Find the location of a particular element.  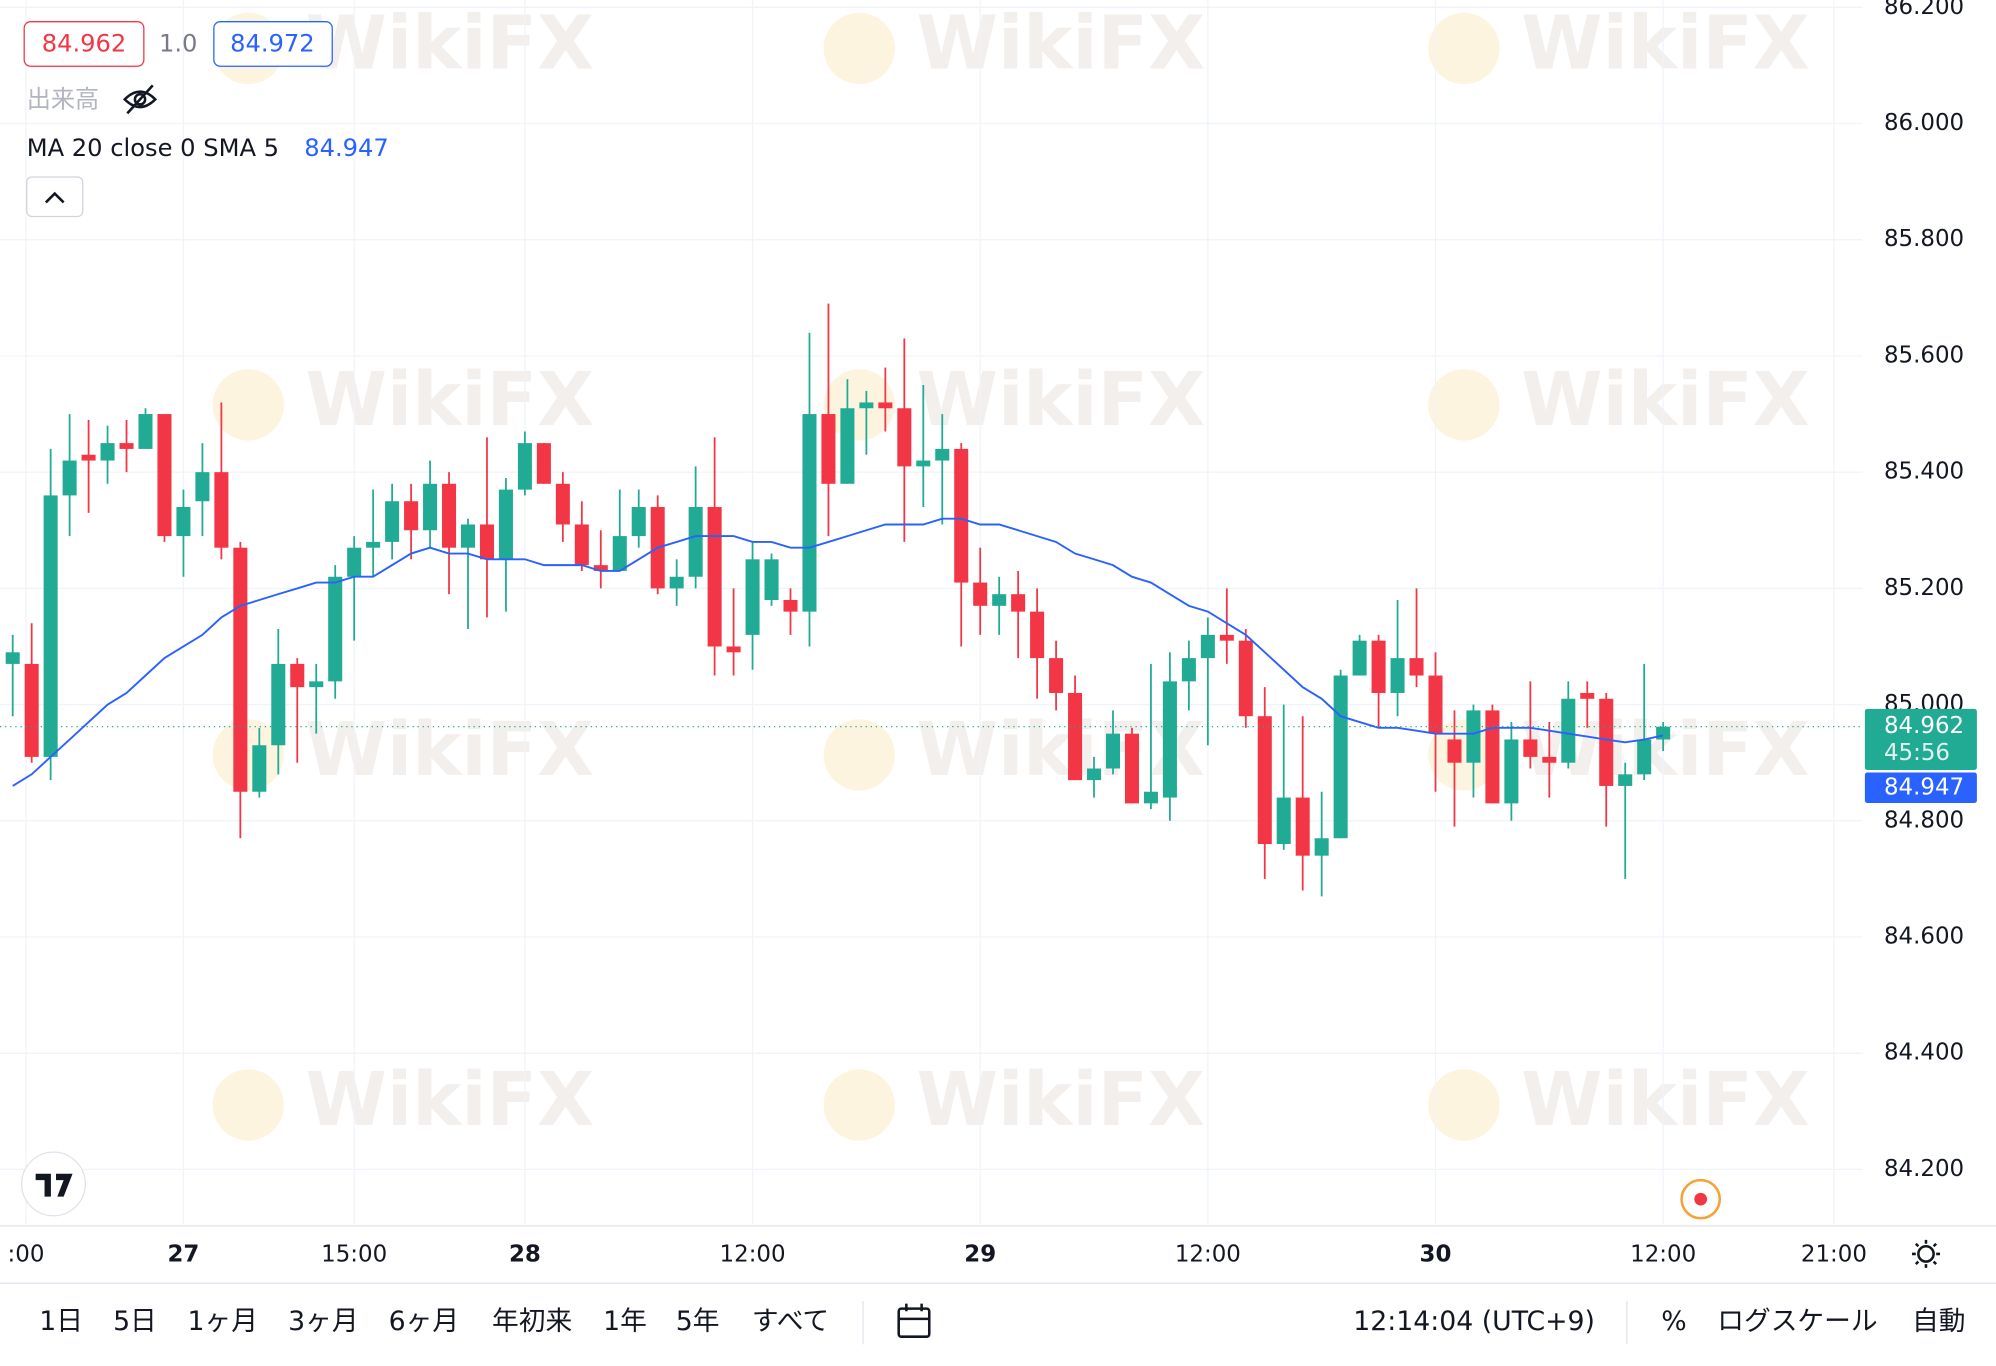

auto-toggle: 自動 is located at coordinates (1938, 1321).